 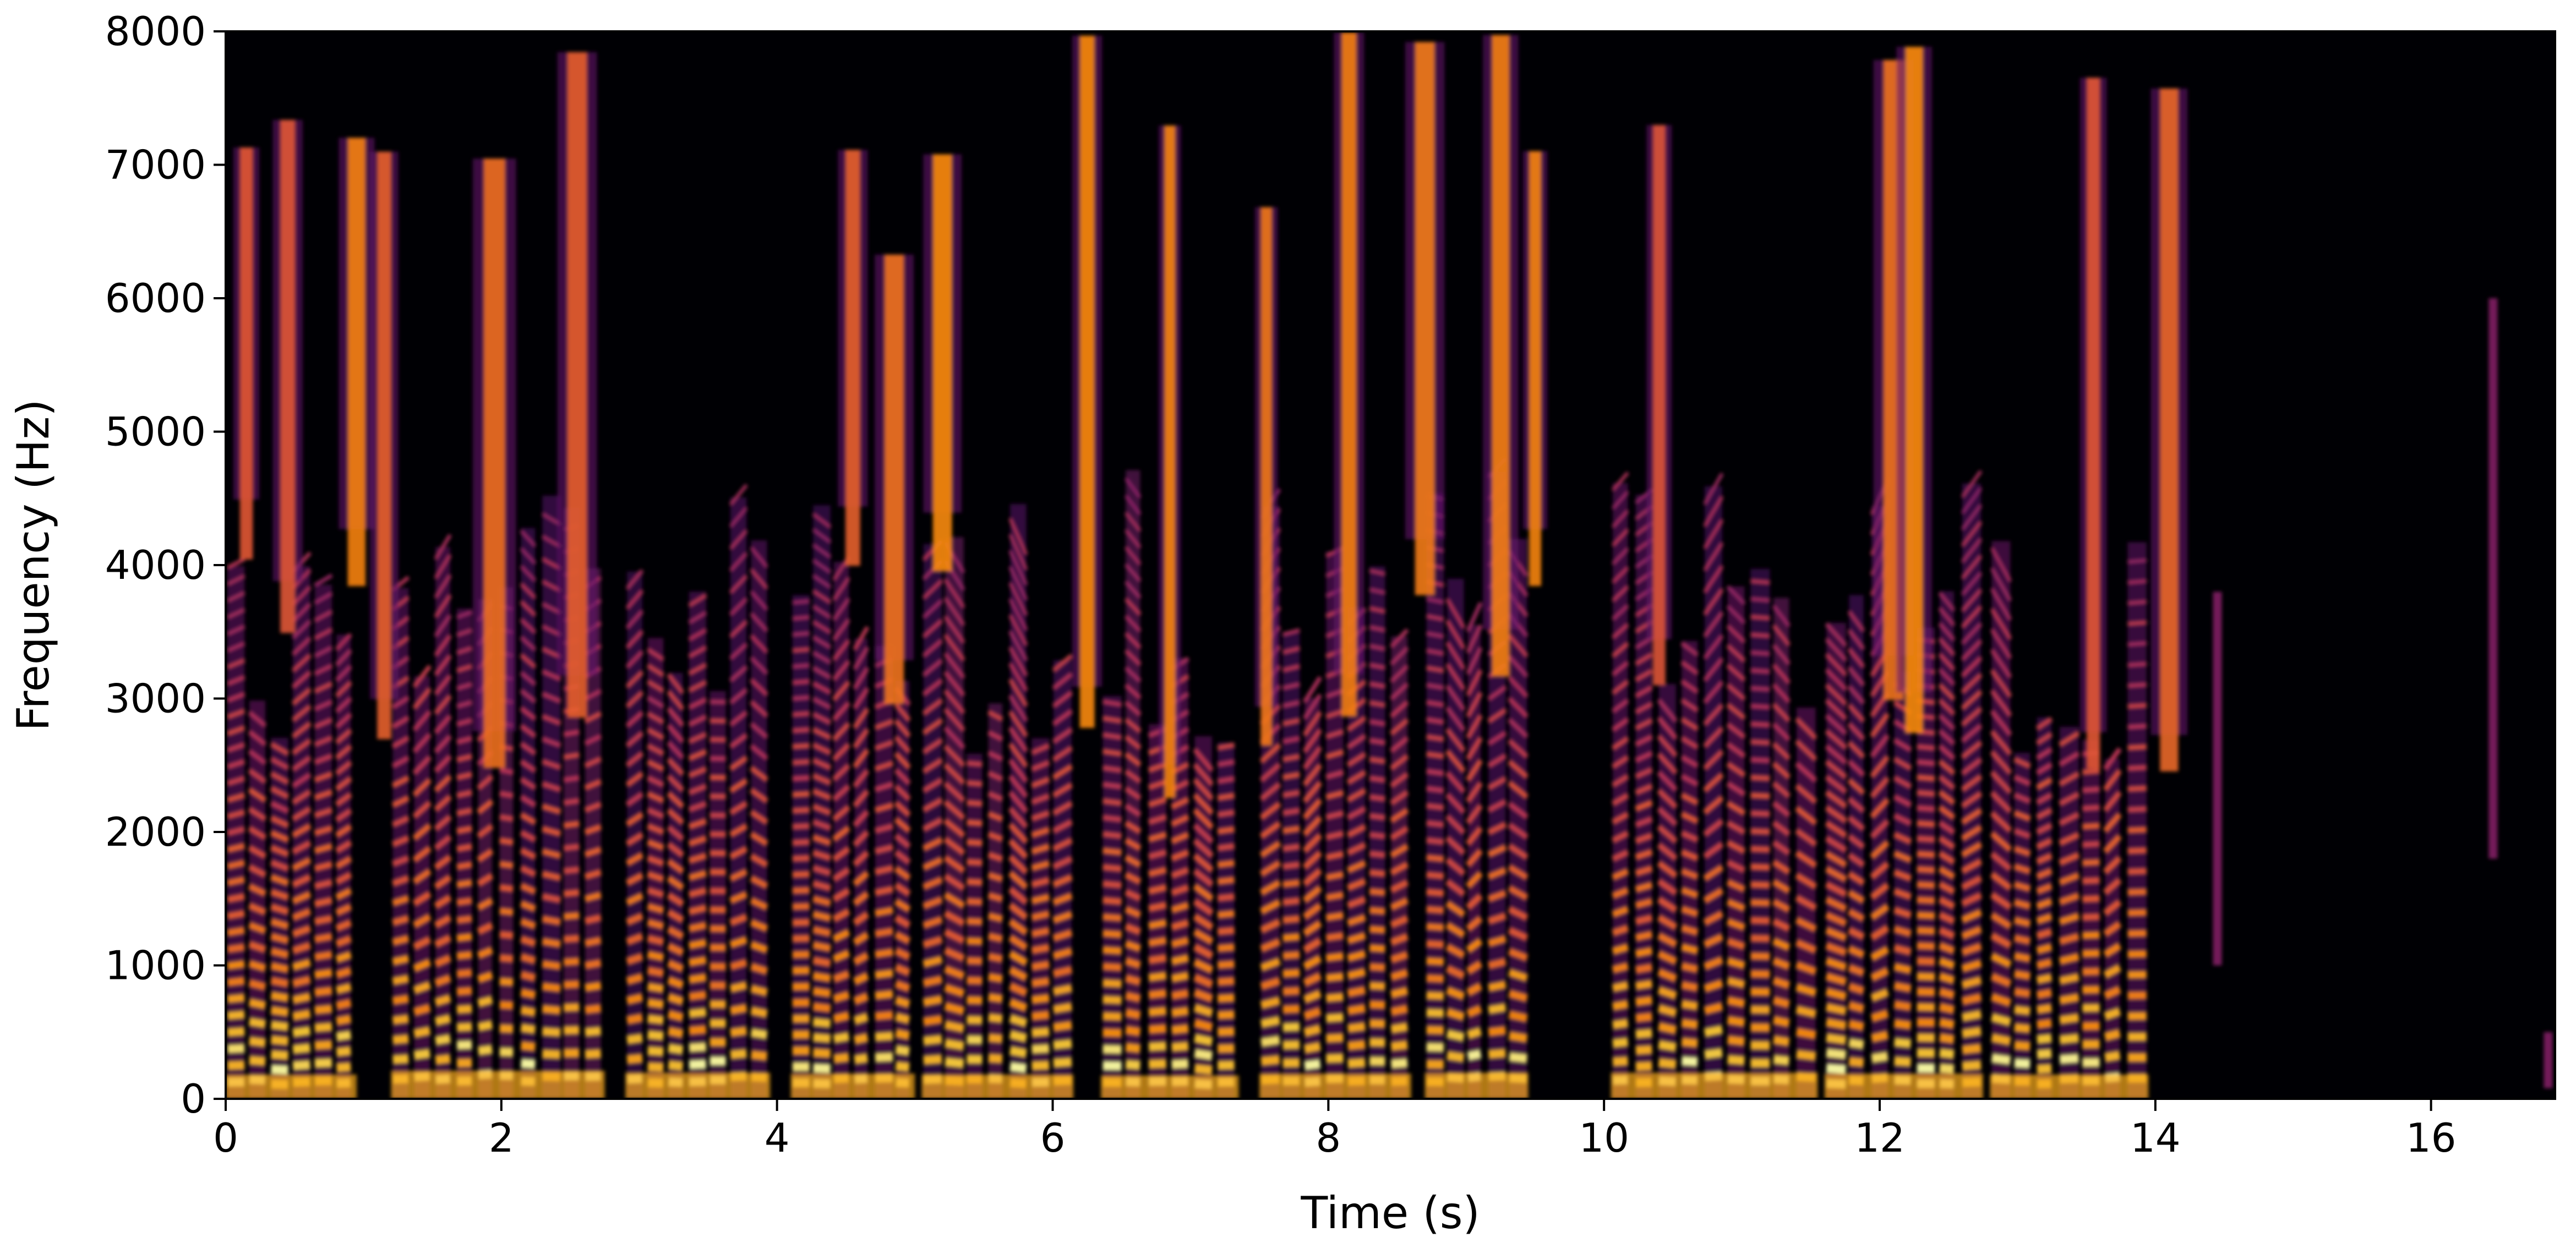 What do you see at coordinates (498, 797) in the screenshot?
I see `voiced-segment` at bounding box center [498, 797].